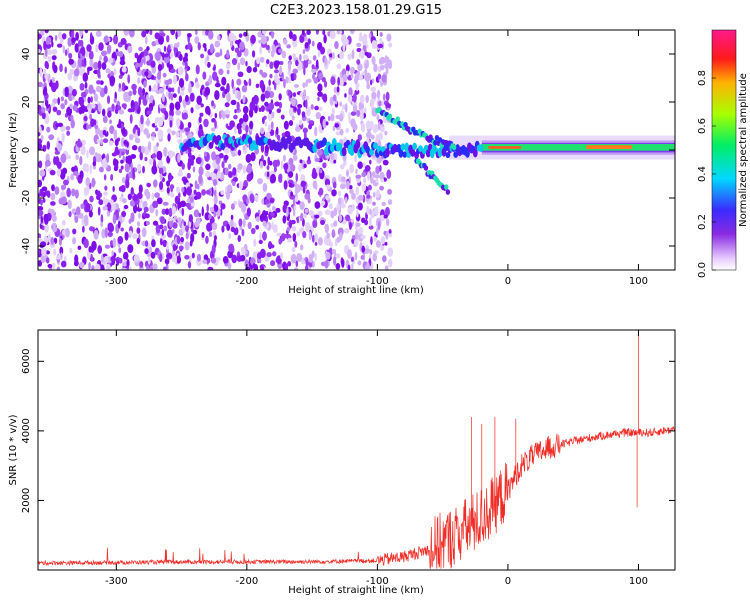 The image size is (750, 600). I want to click on heatmap-y-tick-label: 40, so click(26, 54).